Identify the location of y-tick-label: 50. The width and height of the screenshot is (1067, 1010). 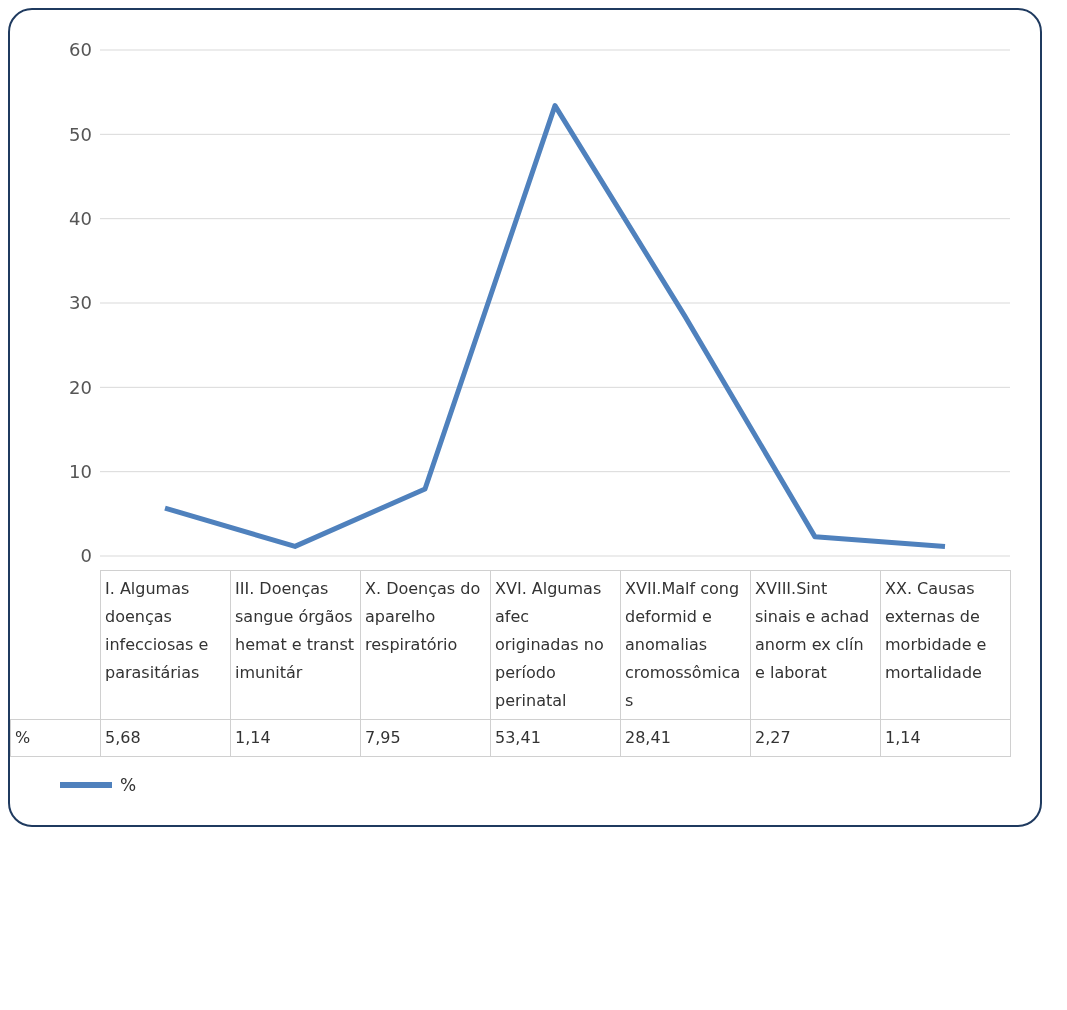
(80, 134).